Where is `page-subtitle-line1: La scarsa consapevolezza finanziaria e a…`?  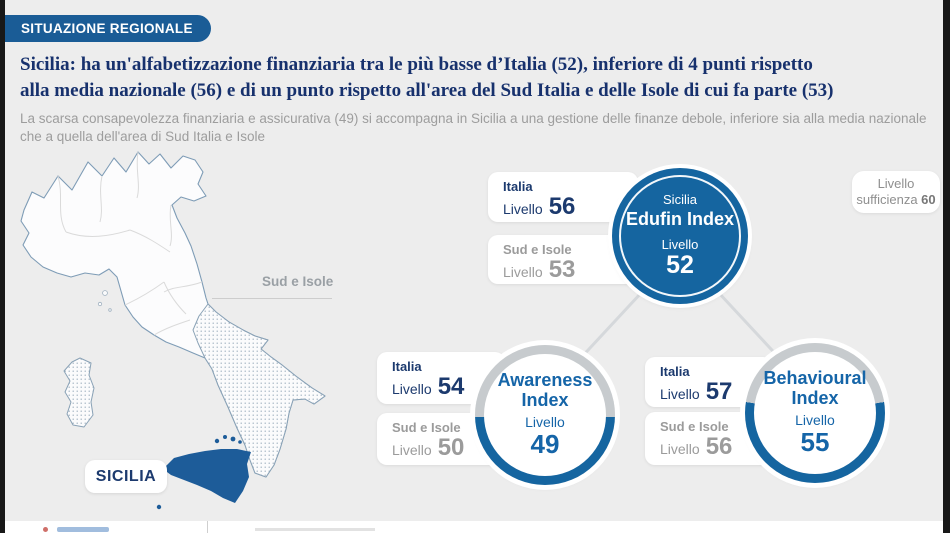
page-subtitle-line1: La scarsa consapevolezza finanziaria e a… is located at coordinates (473, 118).